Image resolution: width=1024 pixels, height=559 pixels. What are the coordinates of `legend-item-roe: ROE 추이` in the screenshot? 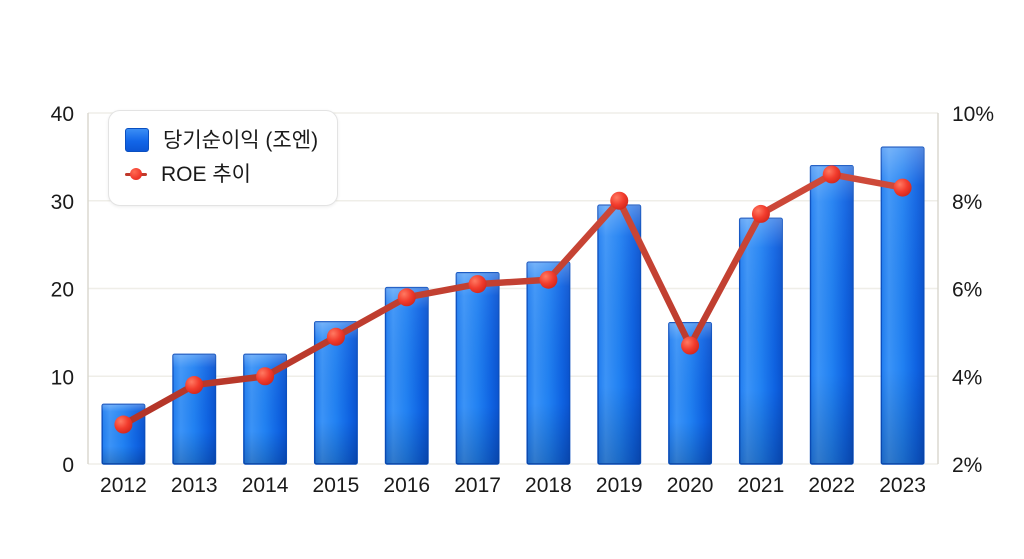 It's located at (223, 174).